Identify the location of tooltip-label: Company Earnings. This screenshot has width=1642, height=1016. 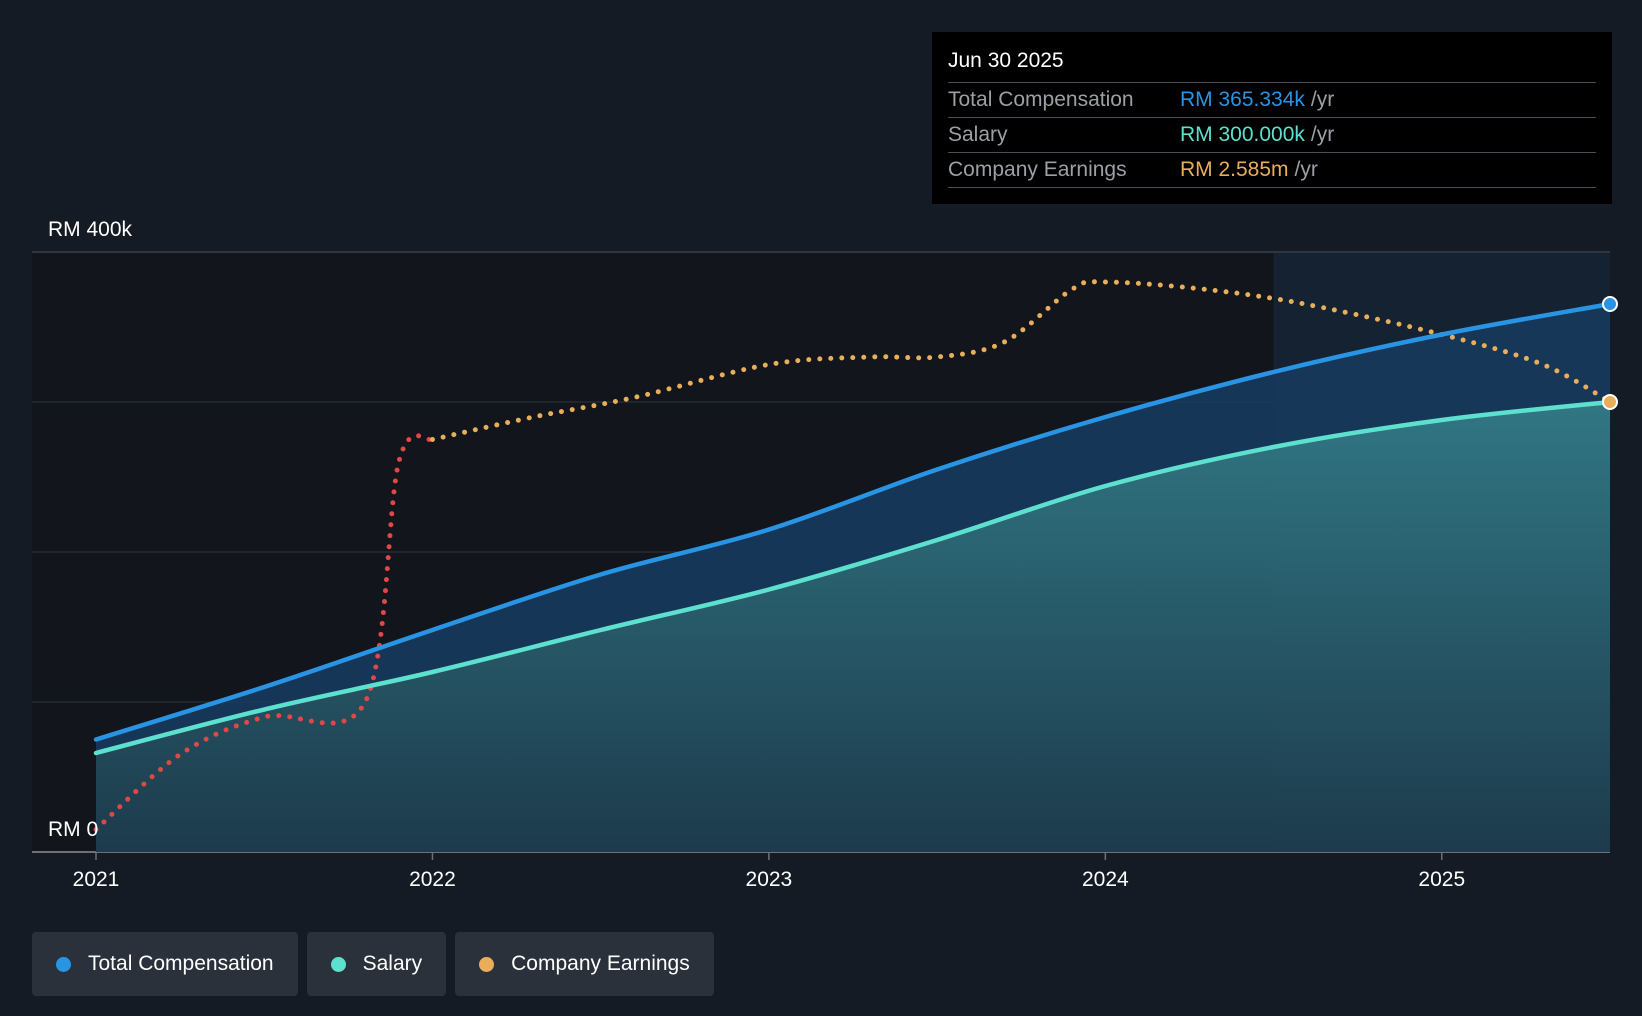
(1037, 169).